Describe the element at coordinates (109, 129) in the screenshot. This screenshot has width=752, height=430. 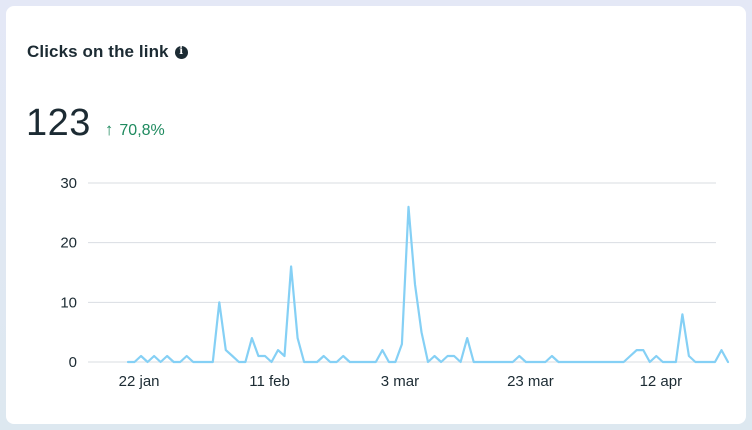
I see `arrow-up-icon: ↑` at that location.